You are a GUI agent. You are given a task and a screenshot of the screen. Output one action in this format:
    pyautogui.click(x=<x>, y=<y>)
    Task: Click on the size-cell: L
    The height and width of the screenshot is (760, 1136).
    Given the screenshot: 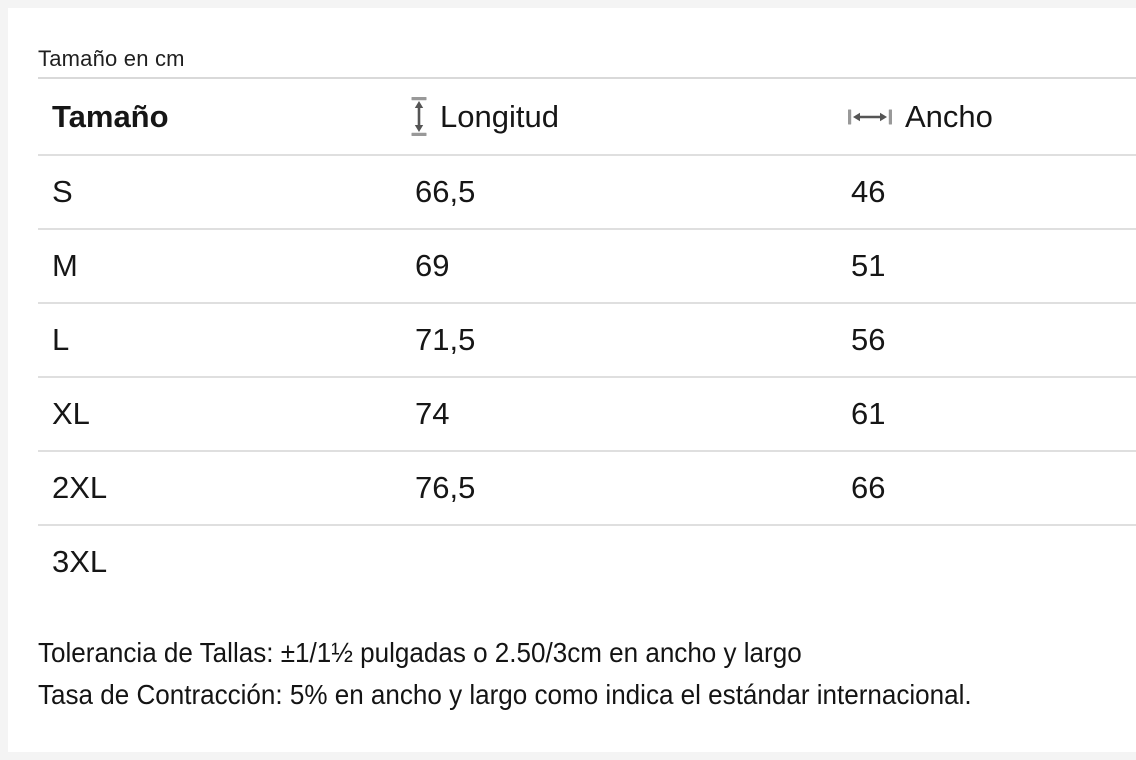 What is the action you would take?
    pyautogui.click(x=61, y=339)
    